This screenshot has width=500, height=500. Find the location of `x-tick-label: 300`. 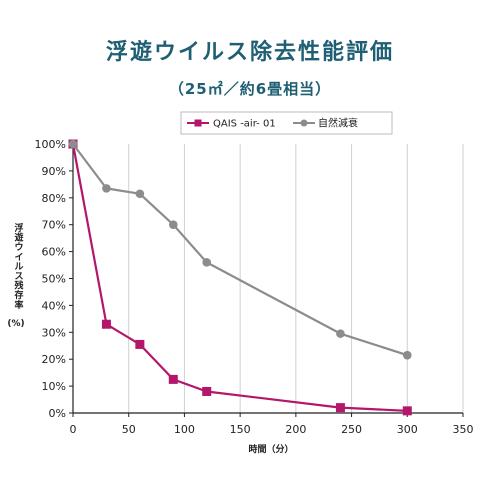

x-tick-label: 300 is located at coordinates (407, 429).